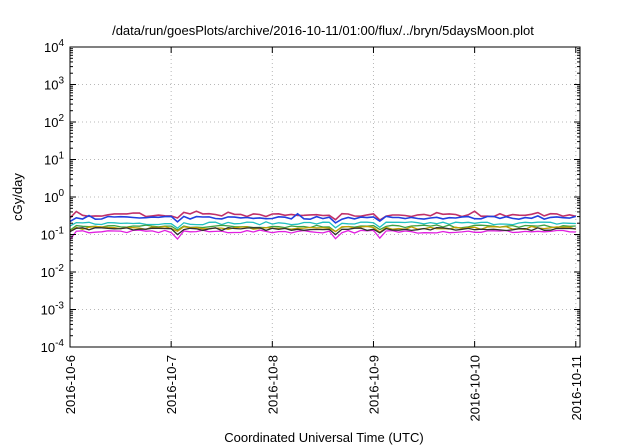 This screenshot has width=640, height=448. I want to click on x-tick-label: 2016-10-7, so click(171, 384).